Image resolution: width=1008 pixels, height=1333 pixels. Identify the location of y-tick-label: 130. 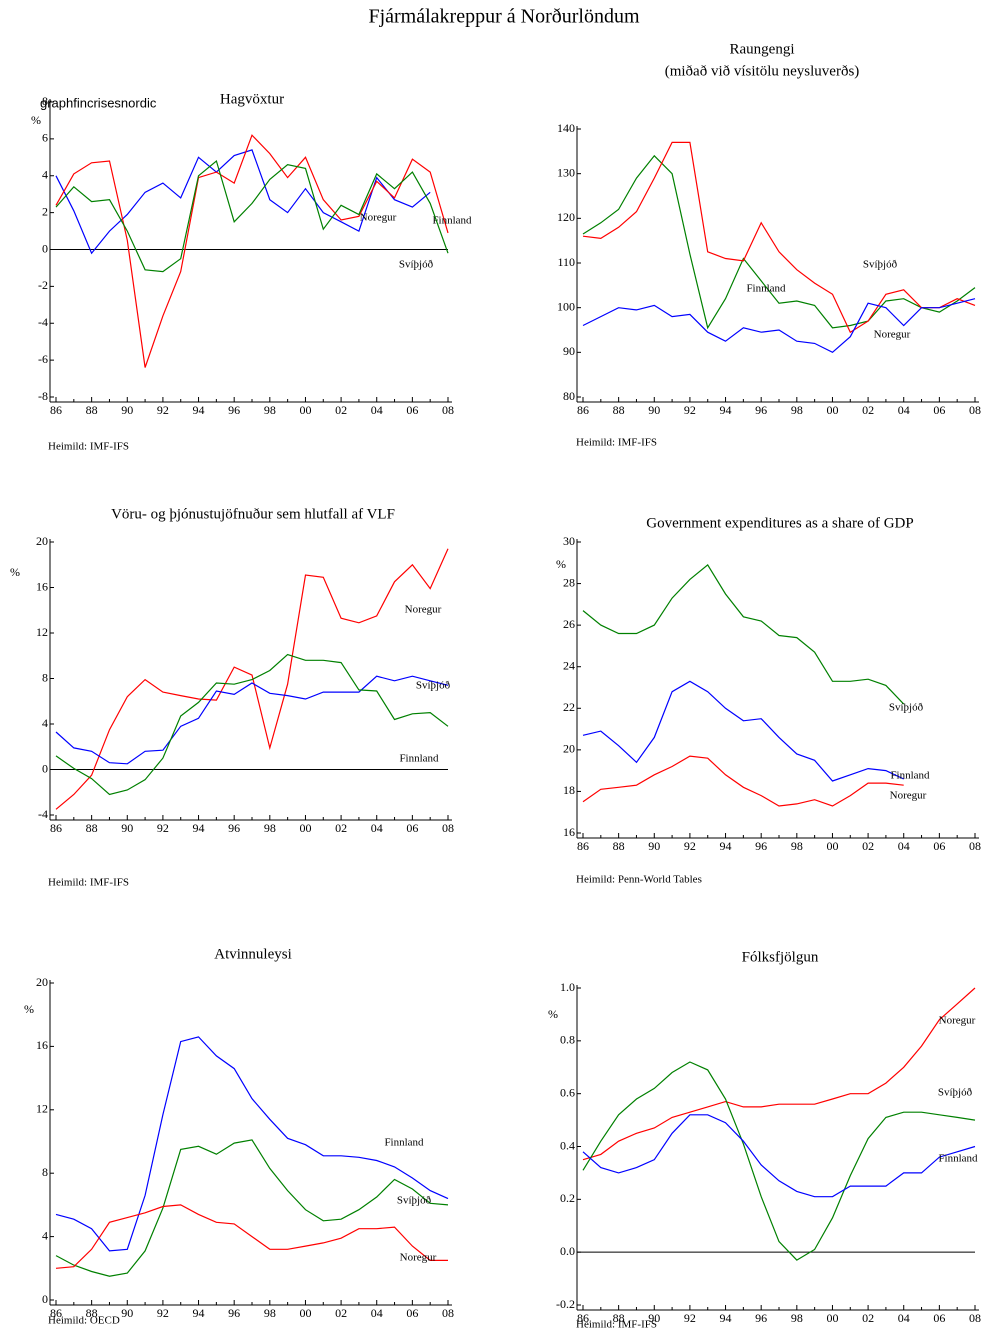
(566, 172).